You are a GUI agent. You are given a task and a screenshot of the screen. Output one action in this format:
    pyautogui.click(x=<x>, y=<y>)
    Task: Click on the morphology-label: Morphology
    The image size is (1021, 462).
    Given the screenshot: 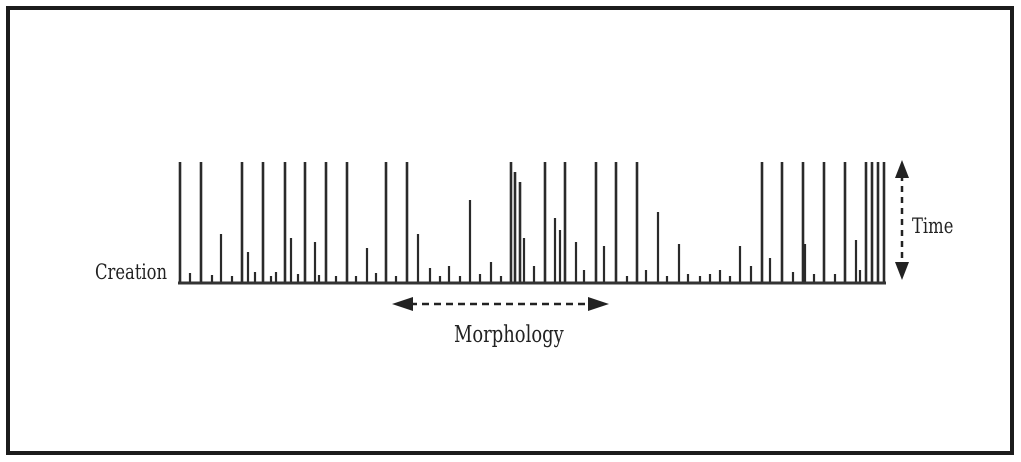 What is the action you would take?
    pyautogui.click(x=509, y=335)
    